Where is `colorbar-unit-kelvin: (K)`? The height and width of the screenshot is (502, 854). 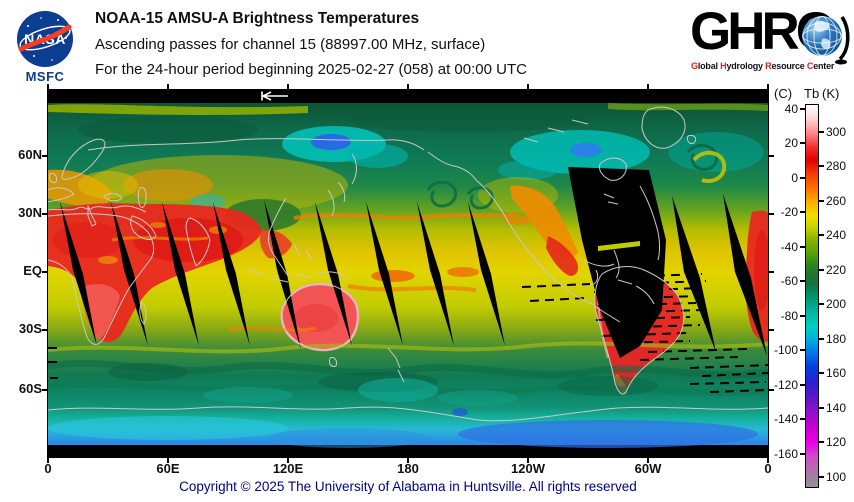
colorbar-unit-kelvin: (K) is located at coordinates (831, 93).